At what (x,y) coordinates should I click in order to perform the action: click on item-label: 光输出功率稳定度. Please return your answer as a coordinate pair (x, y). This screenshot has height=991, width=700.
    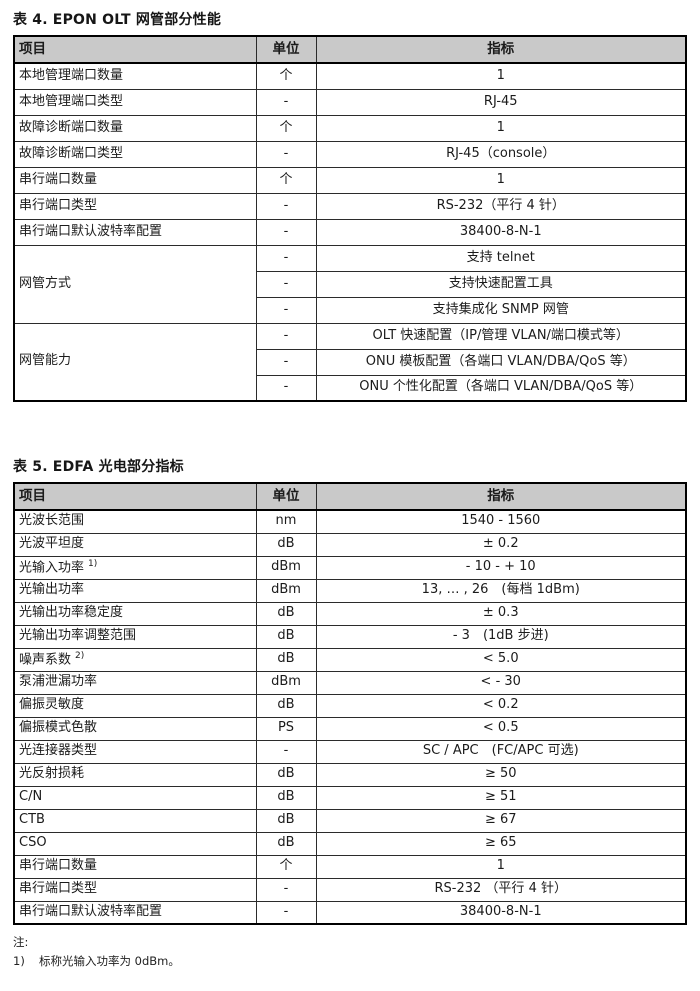
    Looking at the image, I should click on (71, 613).